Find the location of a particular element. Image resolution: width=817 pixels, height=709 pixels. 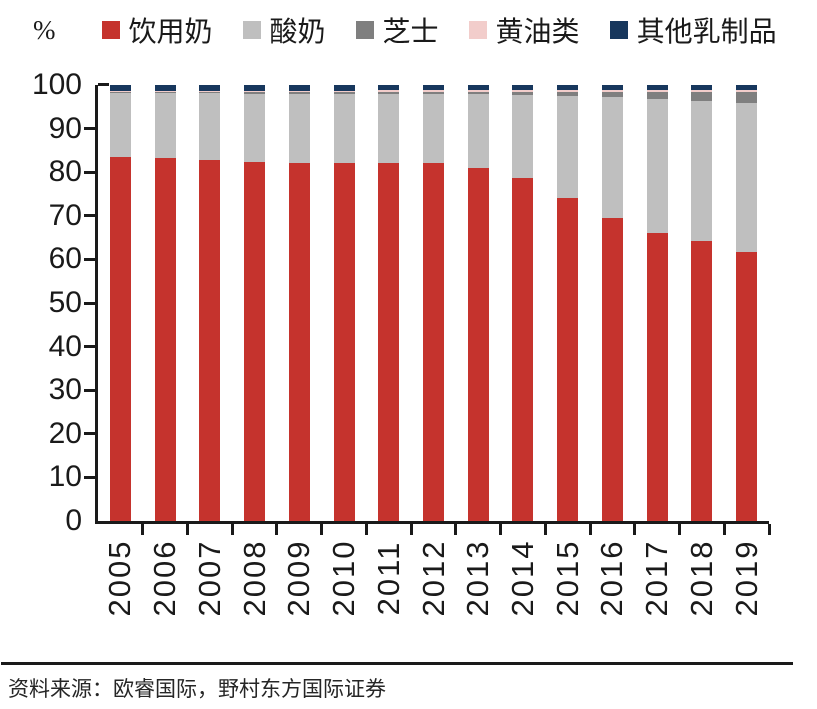

stacked-bar-2006 is located at coordinates (165, 303).